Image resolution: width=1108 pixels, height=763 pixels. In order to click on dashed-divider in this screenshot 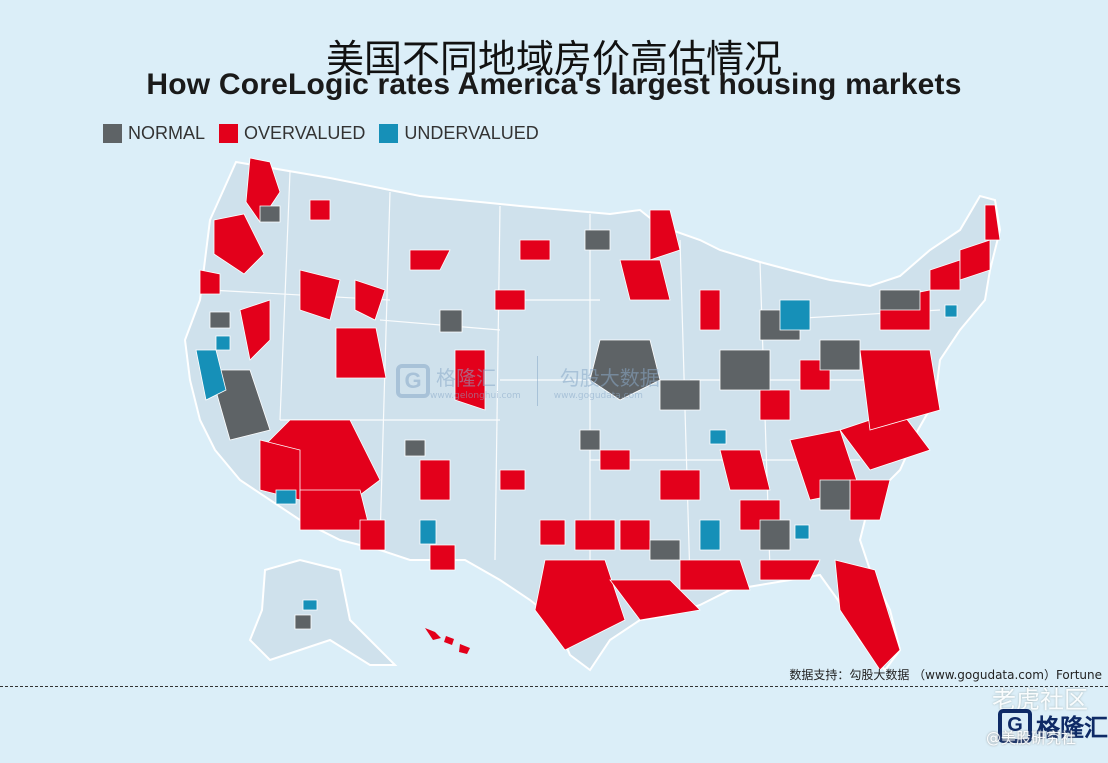, I will do `click(554, 686)`.